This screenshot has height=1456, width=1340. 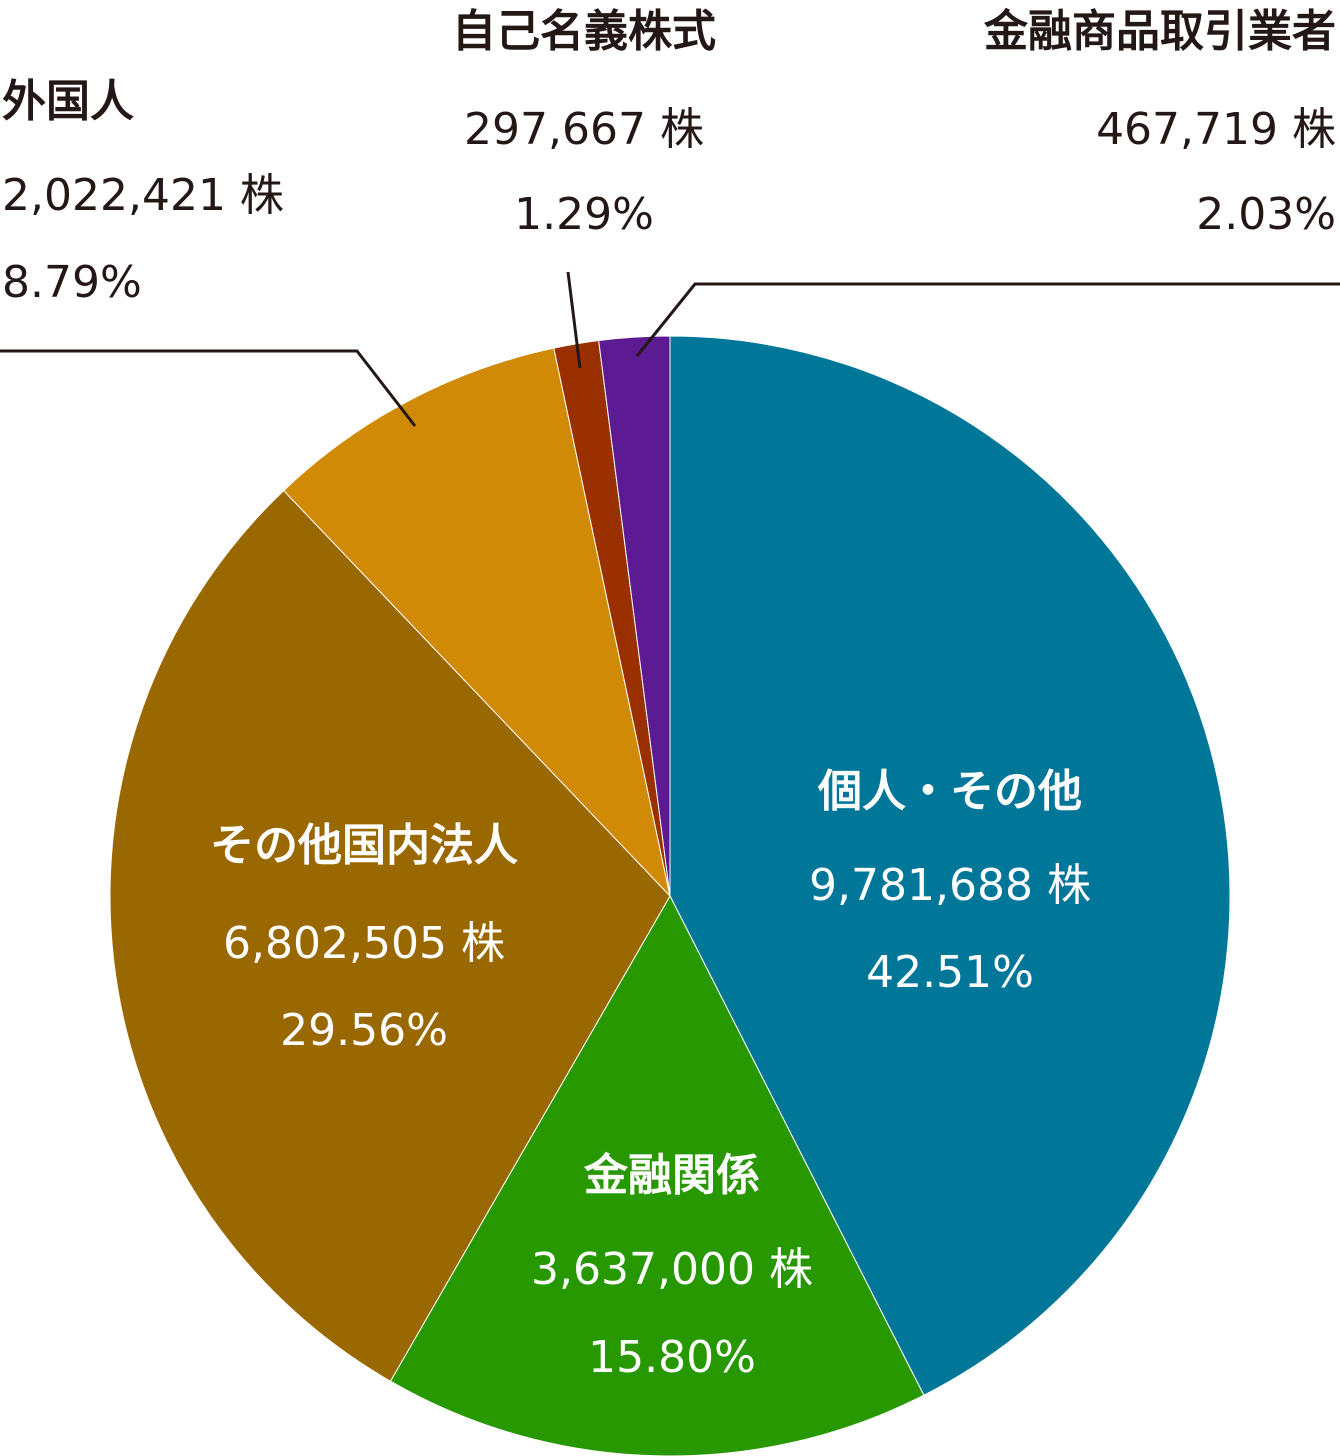 I want to click on slice-label-securities-firms: 金融商品取引業者 467,719 株 2.03%, so click(x=1159, y=123).